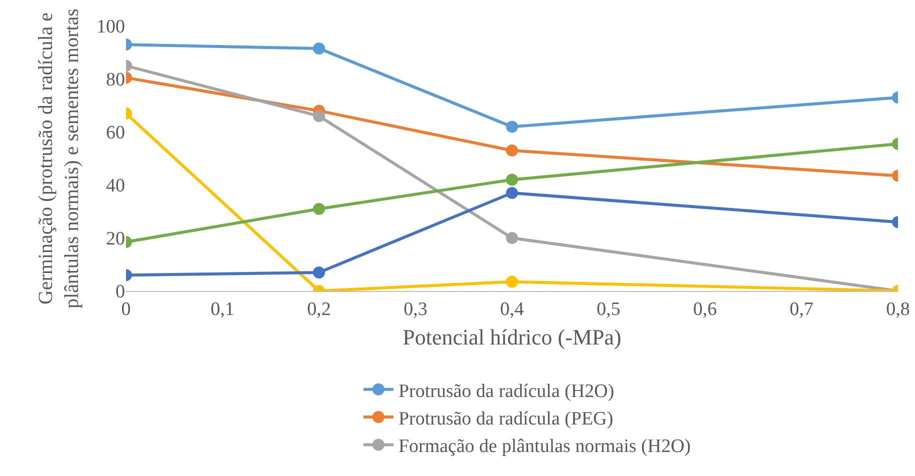 The width and height of the screenshot is (915, 476). What do you see at coordinates (319, 309) in the screenshot?
I see `x-tick-label: 0,2` at bounding box center [319, 309].